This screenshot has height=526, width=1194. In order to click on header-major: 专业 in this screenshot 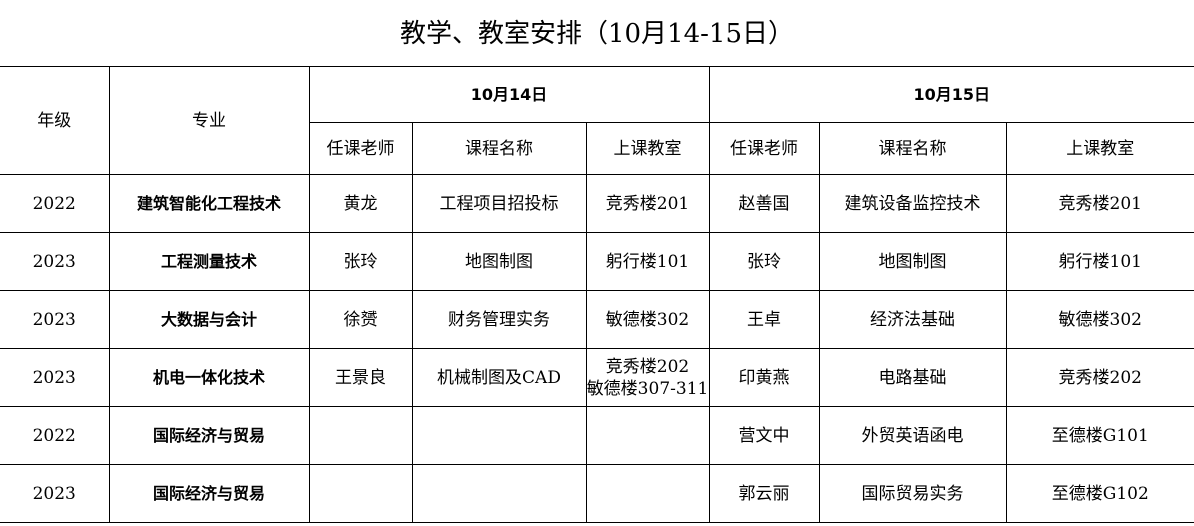, I will do `click(209, 120)`.